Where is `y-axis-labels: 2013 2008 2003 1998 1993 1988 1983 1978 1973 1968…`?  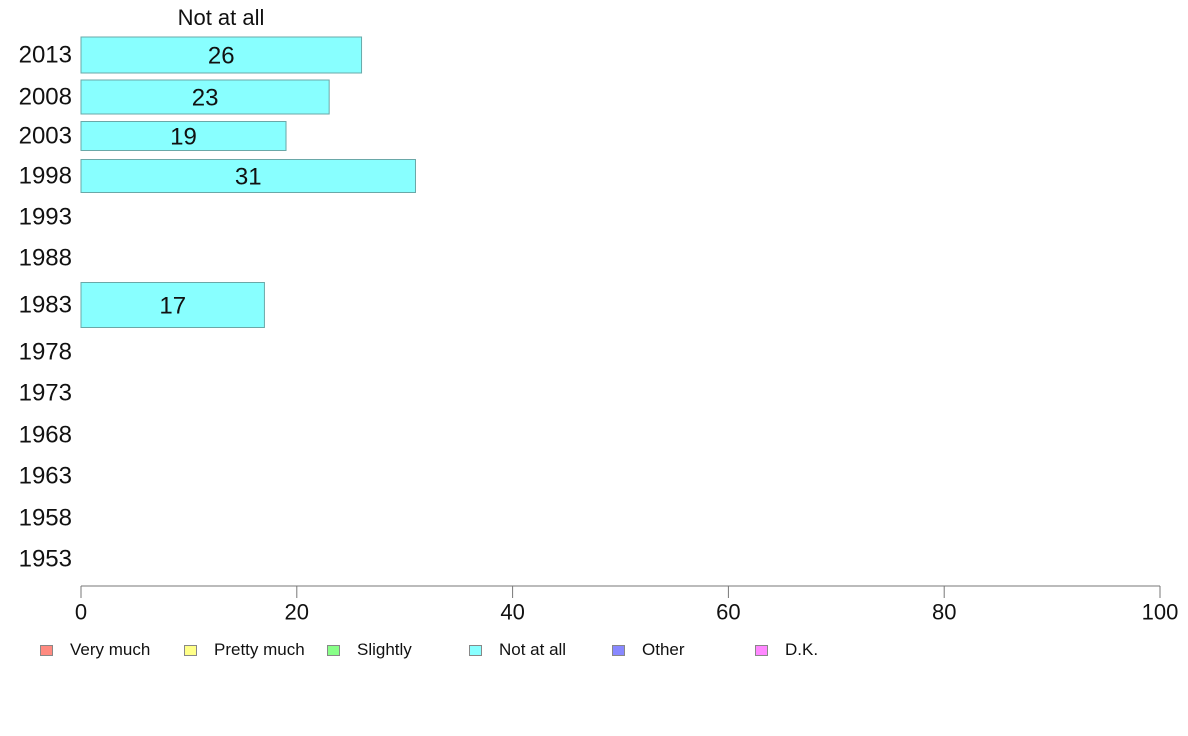 y-axis-labels: 2013 2008 2003 1998 1993 1988 1983 1978 1973 1968… is located at coordinates (45, 307).